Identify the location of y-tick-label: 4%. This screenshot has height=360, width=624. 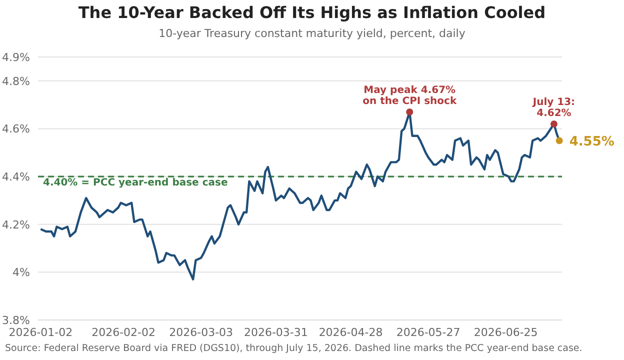
(21, 273).